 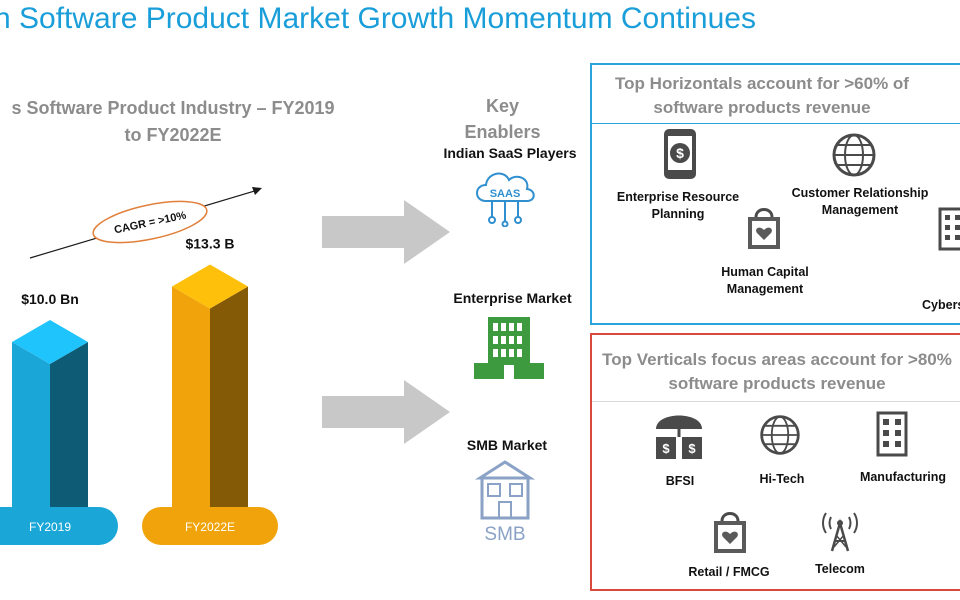 What do you see at coordinates (892, 434) in the screenshot?
I see `factory-building-icon` at bounding box center [892, 434].